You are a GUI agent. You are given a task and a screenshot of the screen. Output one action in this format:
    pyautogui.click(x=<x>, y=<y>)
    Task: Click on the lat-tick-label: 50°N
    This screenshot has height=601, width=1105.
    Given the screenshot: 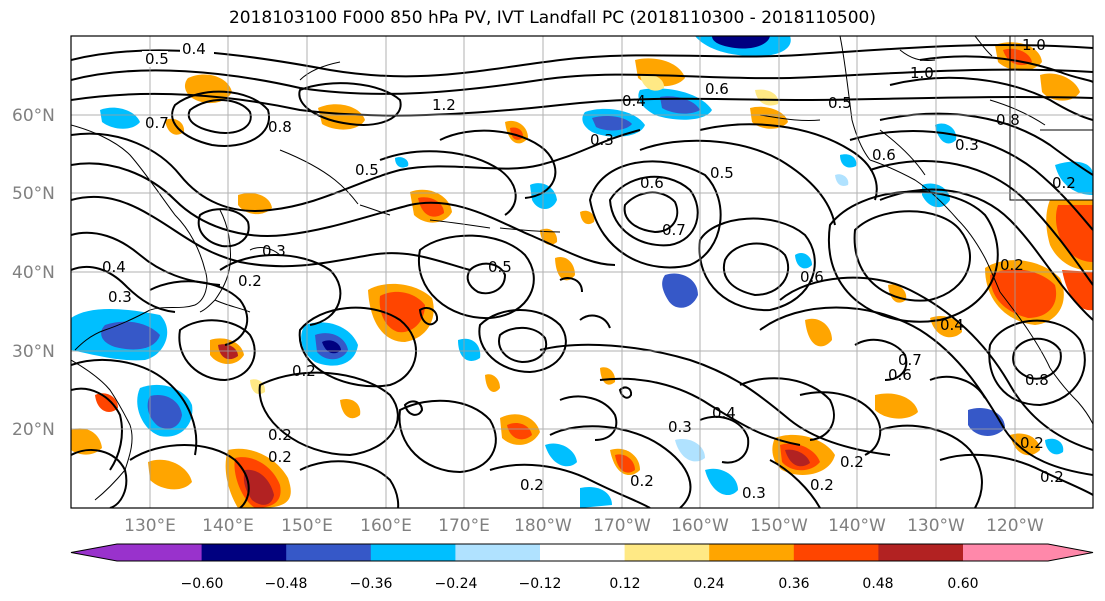 What is the action you would take?
    pyautogui.click(x=33, y=194)
    